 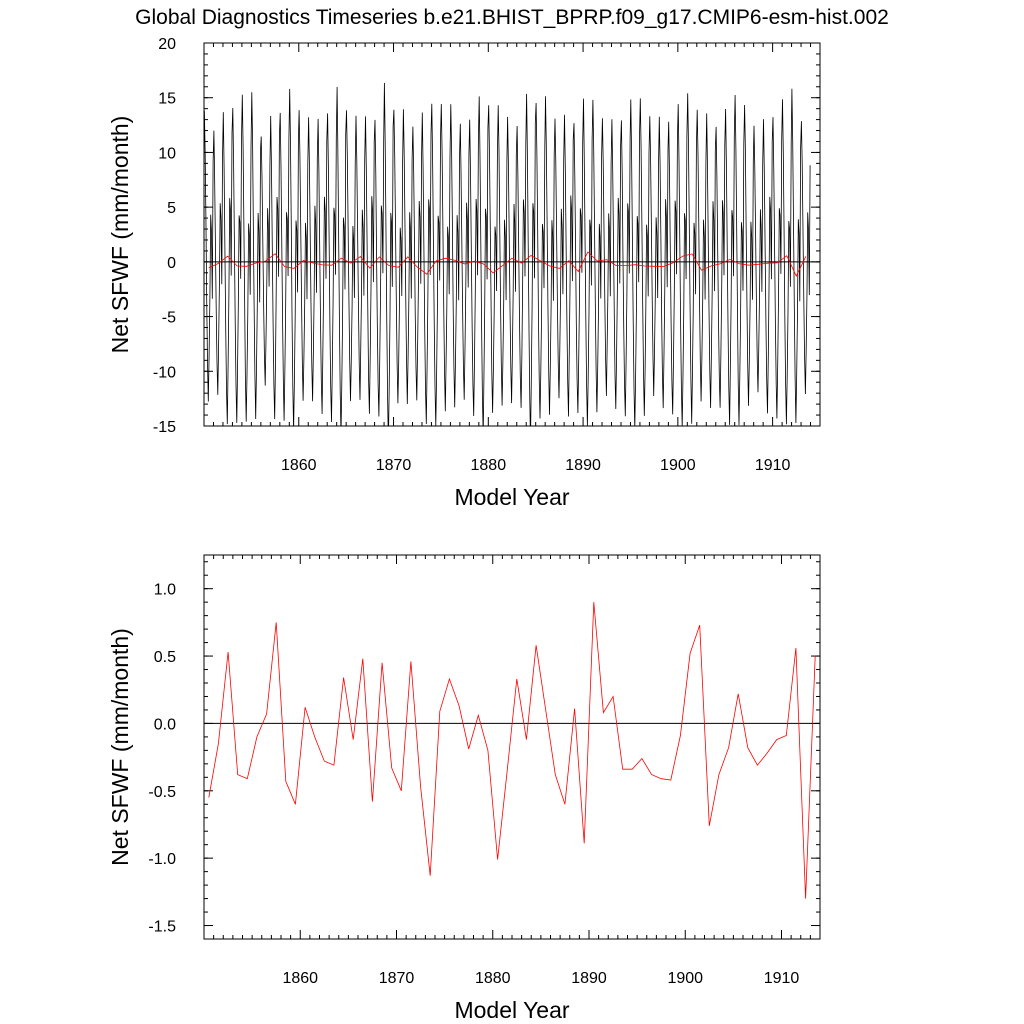 What do you see at coordinates (171, 263) in the screenshot?
I see `y-tick-label: 0` at bounding box center [171, 263].